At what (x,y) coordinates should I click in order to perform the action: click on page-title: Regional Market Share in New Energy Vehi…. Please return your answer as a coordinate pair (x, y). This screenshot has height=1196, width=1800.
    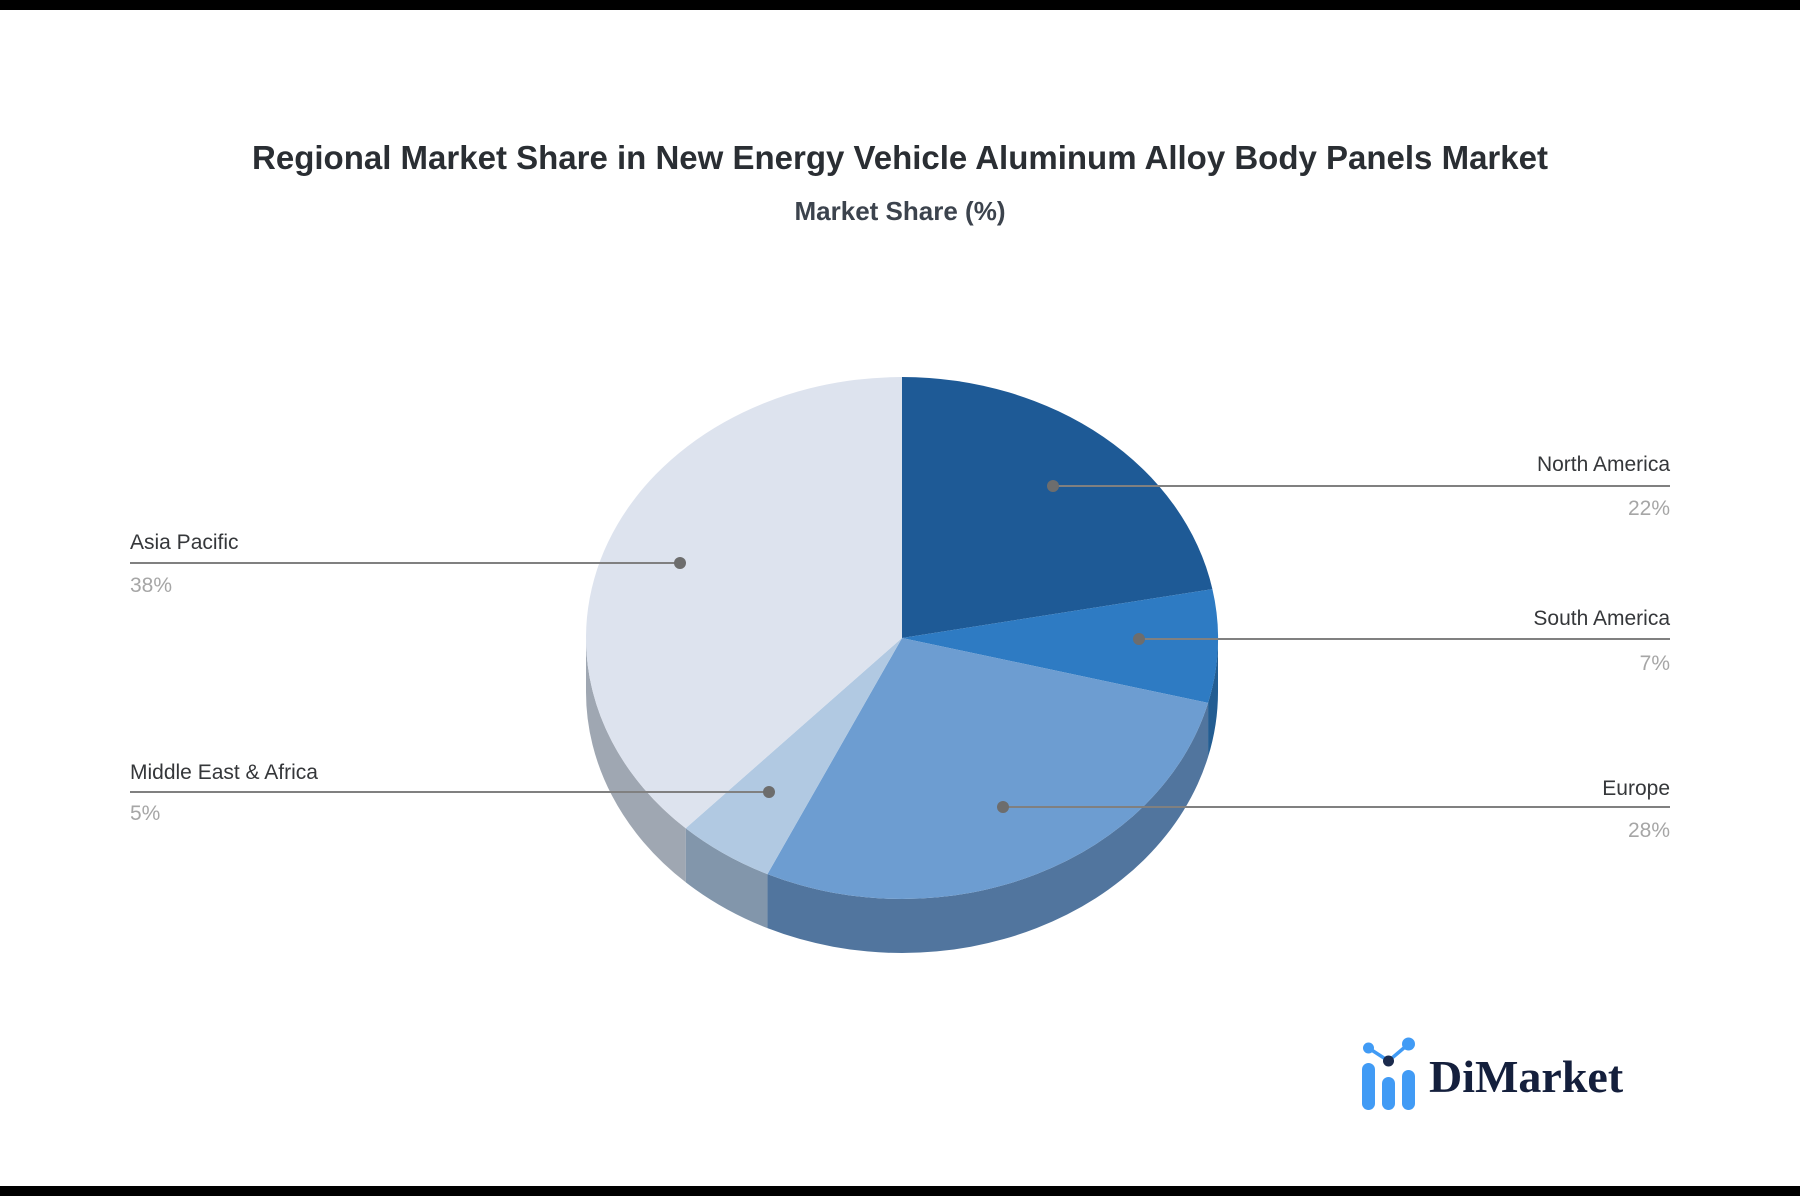
    Looking at the image, I should click on (900, 157).